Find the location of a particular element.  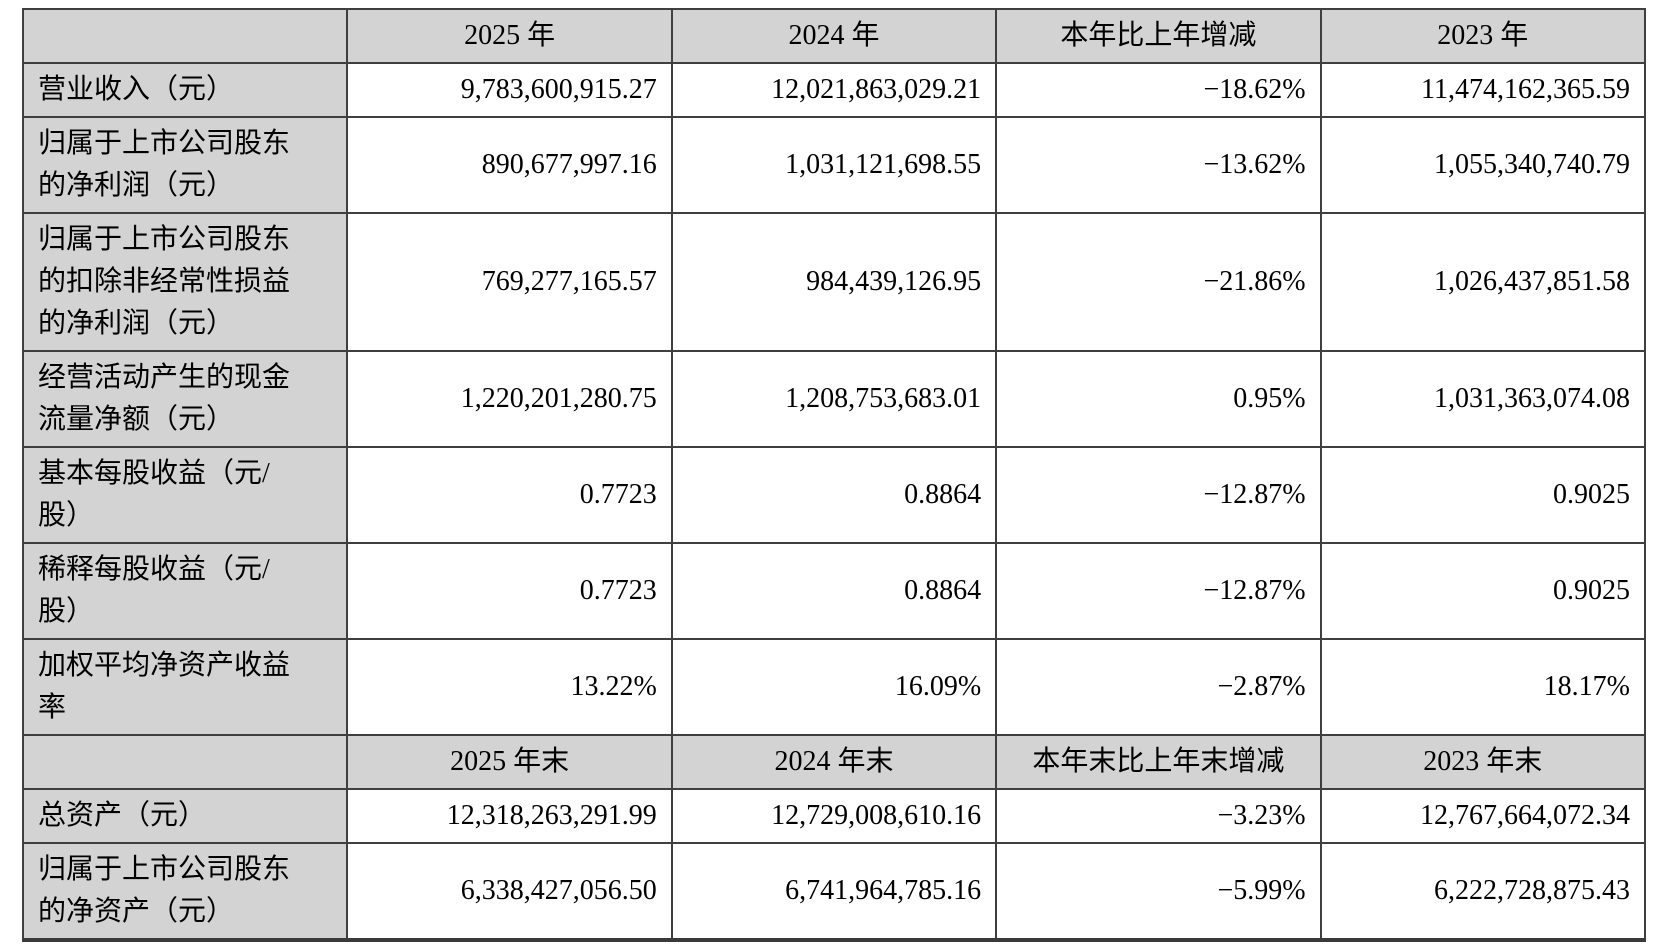

row-label: 总资产（元） is located at coordinates (185, 816).